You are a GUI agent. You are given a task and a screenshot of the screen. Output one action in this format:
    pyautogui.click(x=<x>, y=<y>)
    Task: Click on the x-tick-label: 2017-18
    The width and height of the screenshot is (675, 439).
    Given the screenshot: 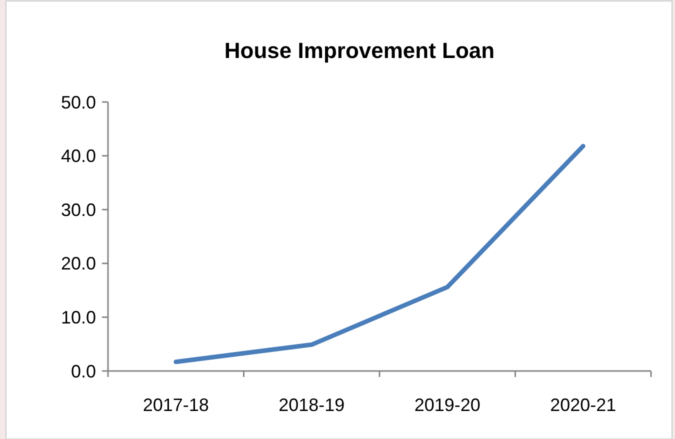 What is the action you would take?
    pyautogui.click(x=175, y=405)
    